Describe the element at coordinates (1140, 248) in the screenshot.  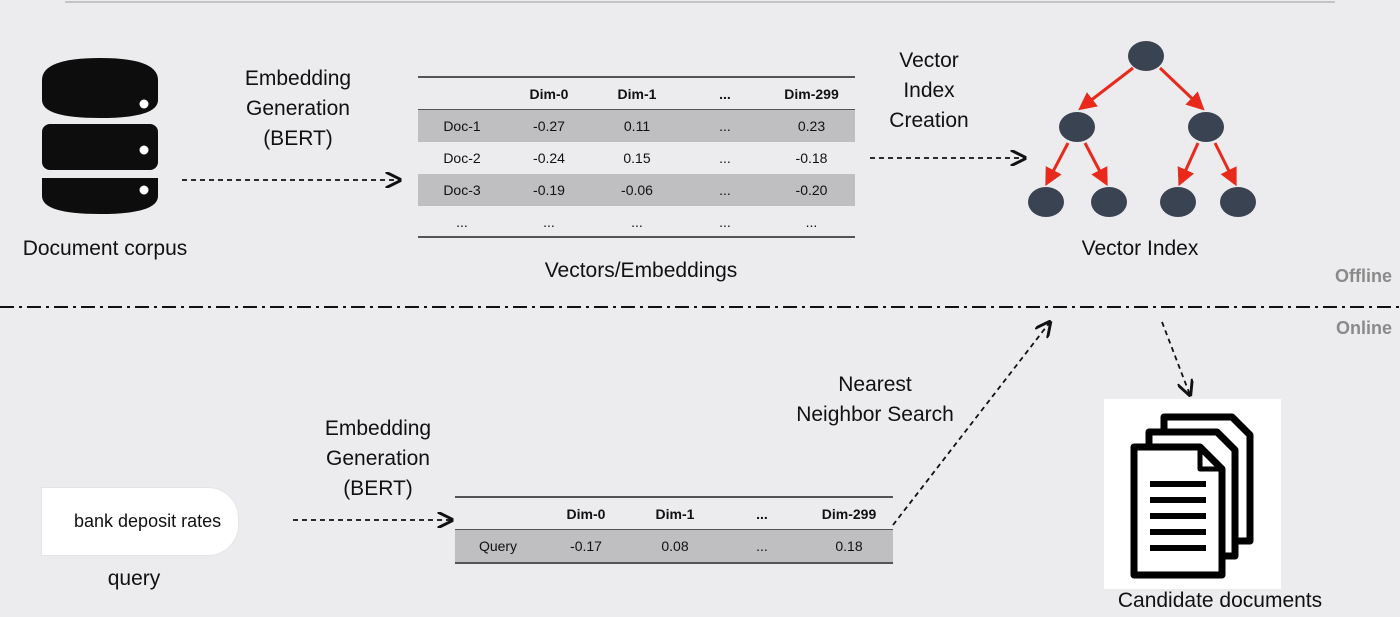
I see `vector-index-label: Vector Index` at that location.